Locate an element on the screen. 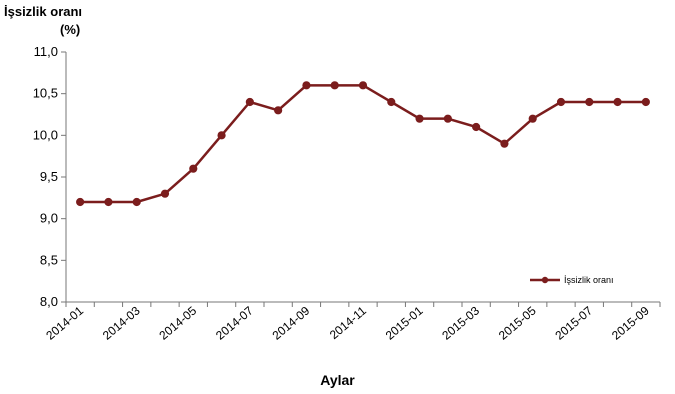 Image resolution: width=675 pixels, height=394 pixels. x-axis-label: Aylar is located at coordinates (337, 380).